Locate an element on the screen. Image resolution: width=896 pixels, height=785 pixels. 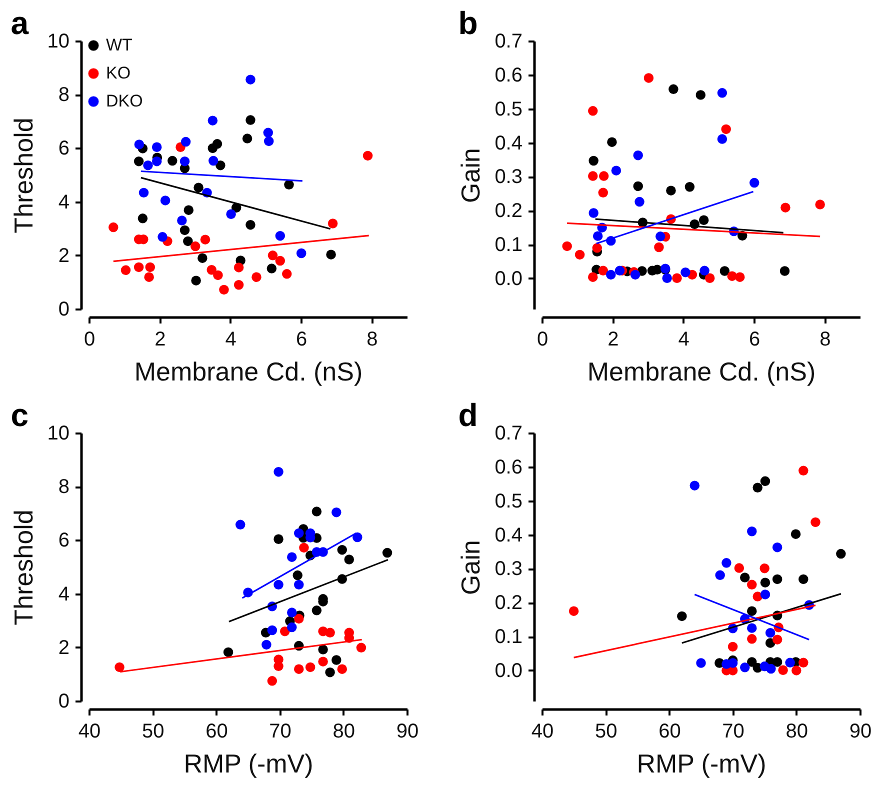
chart-title: b is located at coordinates (468, 23).